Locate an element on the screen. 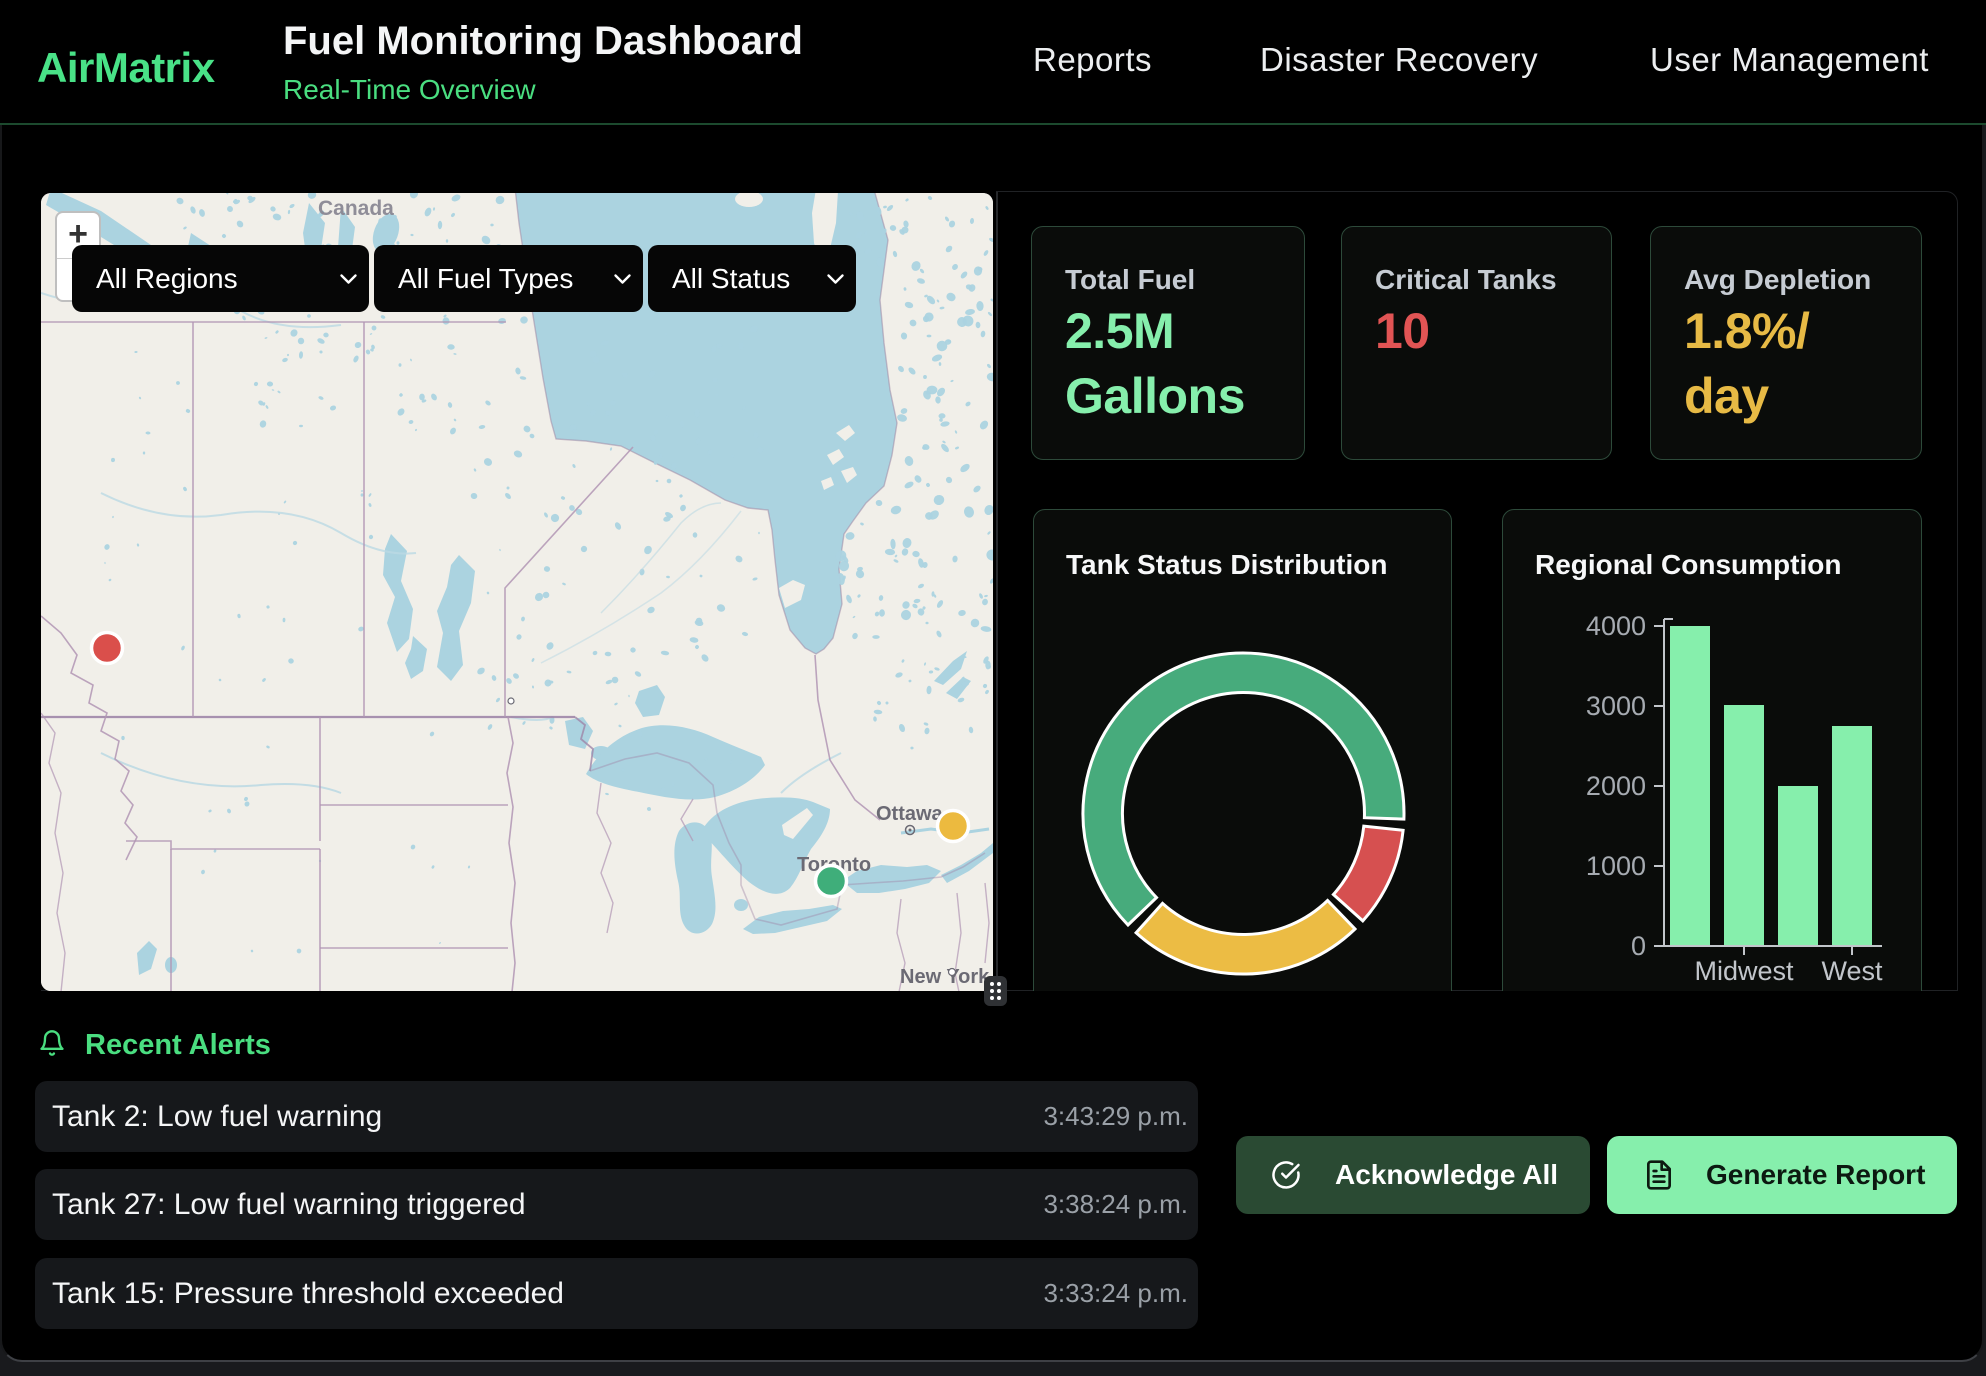 The image size is (1986, 1376). svg-text: New York is located at coordinates (945, 977).